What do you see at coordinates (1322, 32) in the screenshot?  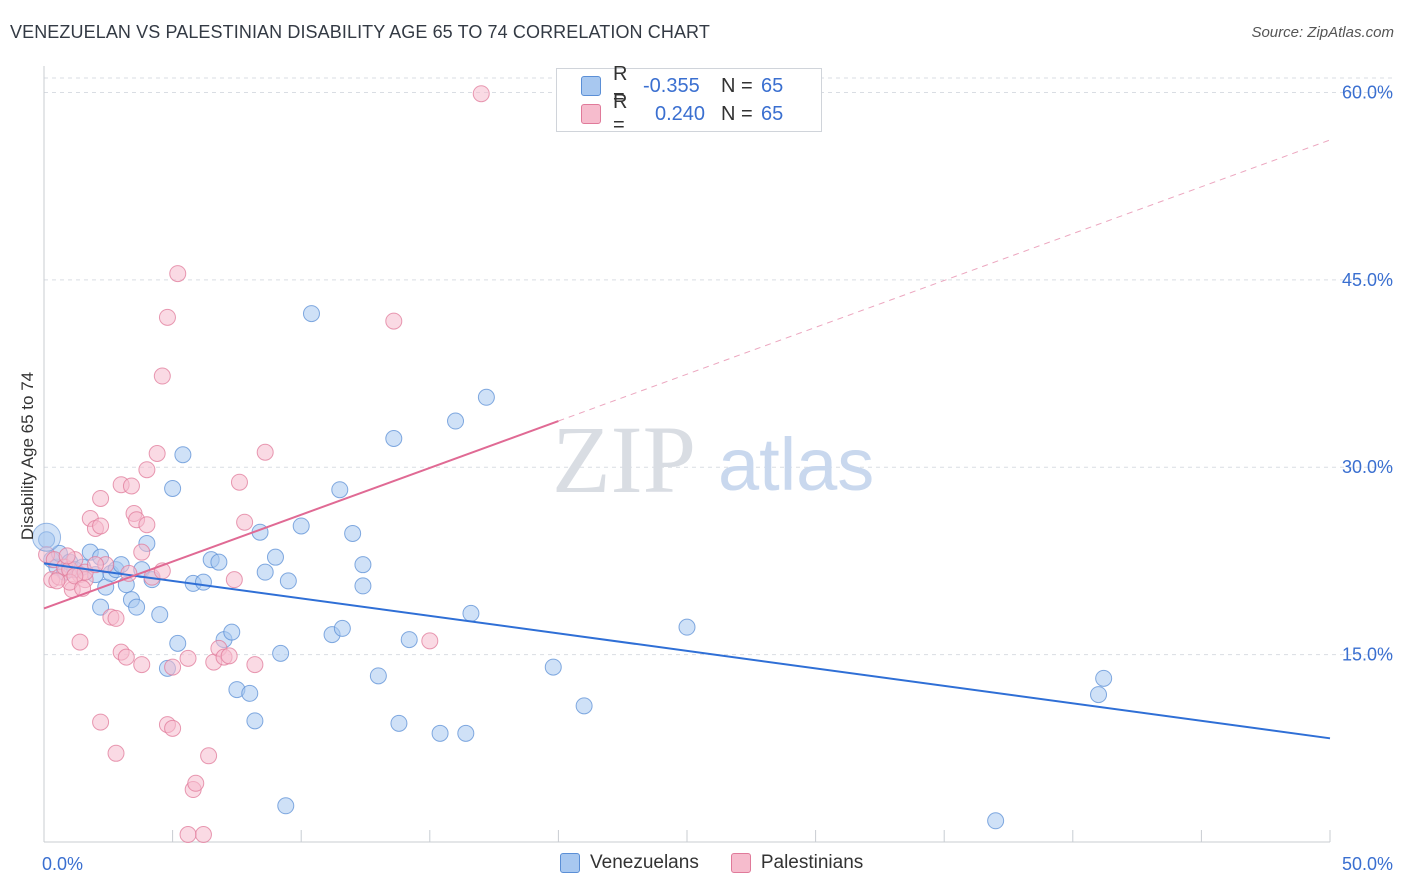 I see `source-note: Source: ZipAtlas.com` at bounding box center [1322, 32].